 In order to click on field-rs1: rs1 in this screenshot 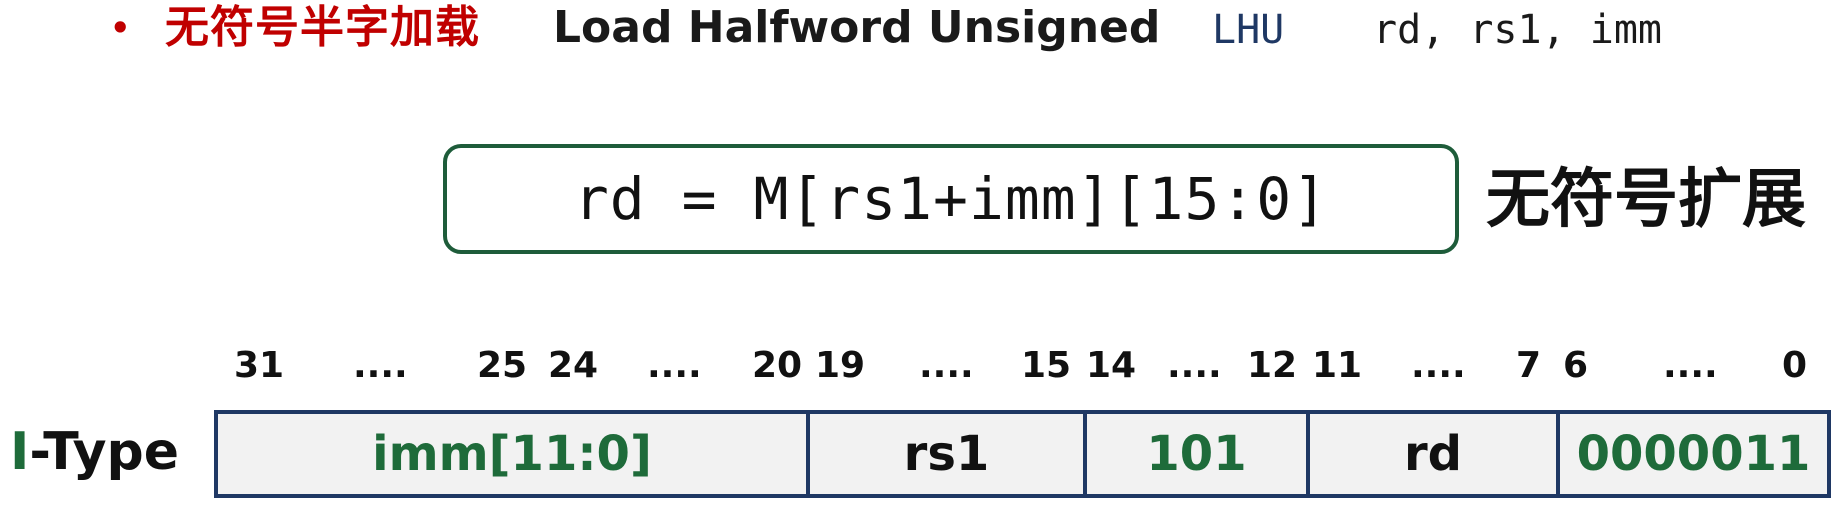, I will do `click(948, 454)`.